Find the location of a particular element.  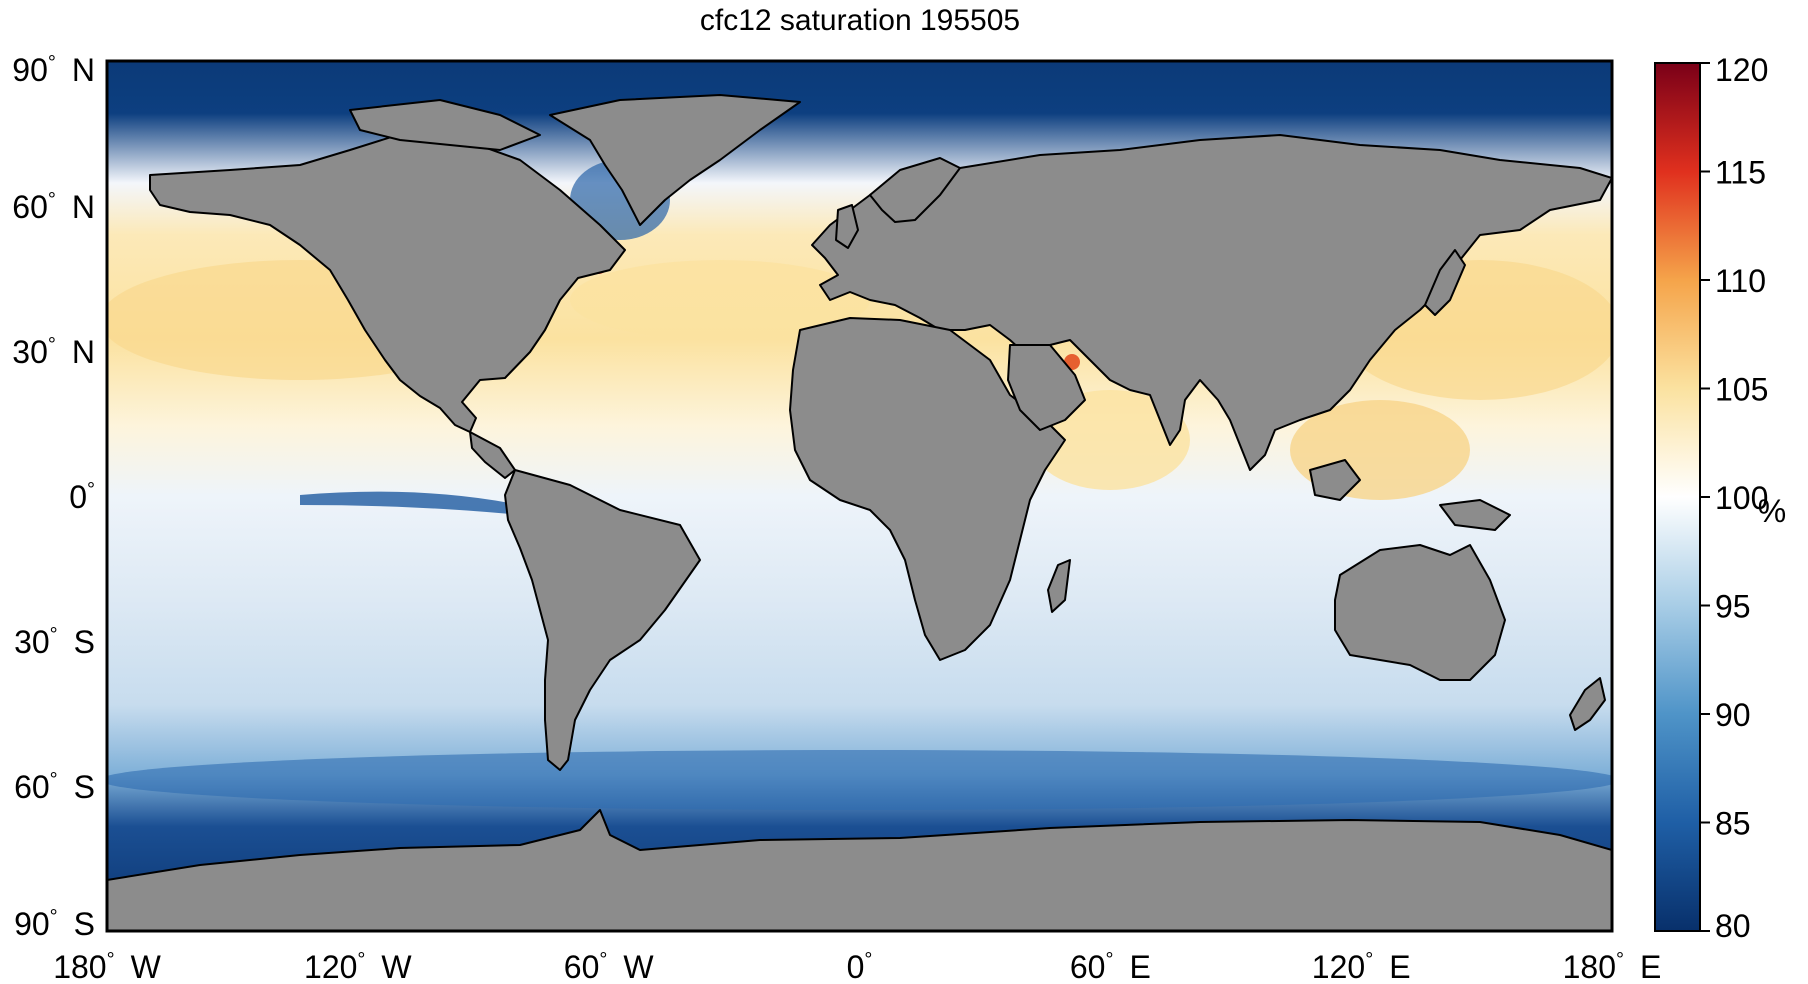

lon-tick-label: 60° W is located at coordinates (609, 966).